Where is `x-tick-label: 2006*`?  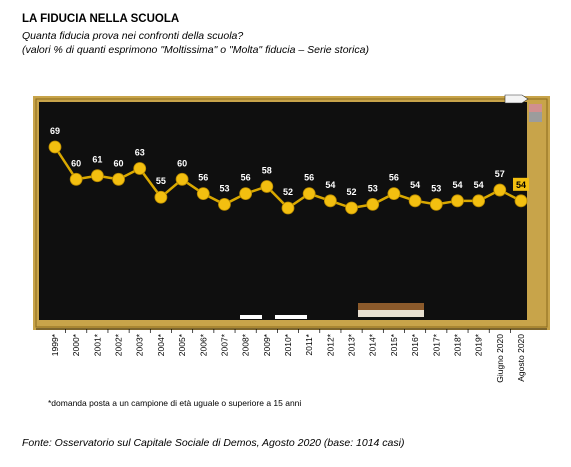
x-tick-label: 2006* is located at coordinates (203, 344).